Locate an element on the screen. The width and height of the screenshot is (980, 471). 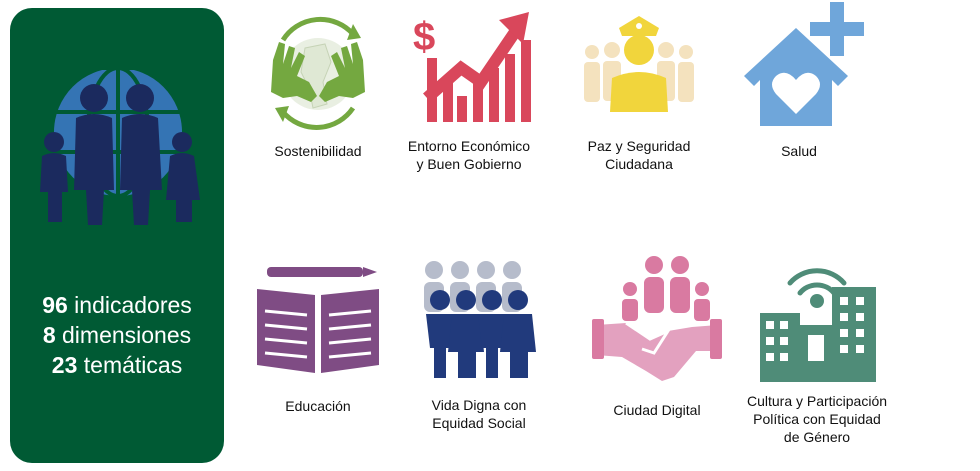
dimension-sostenibilidad: Sostenibilidad is located at coordinates (318, 86).